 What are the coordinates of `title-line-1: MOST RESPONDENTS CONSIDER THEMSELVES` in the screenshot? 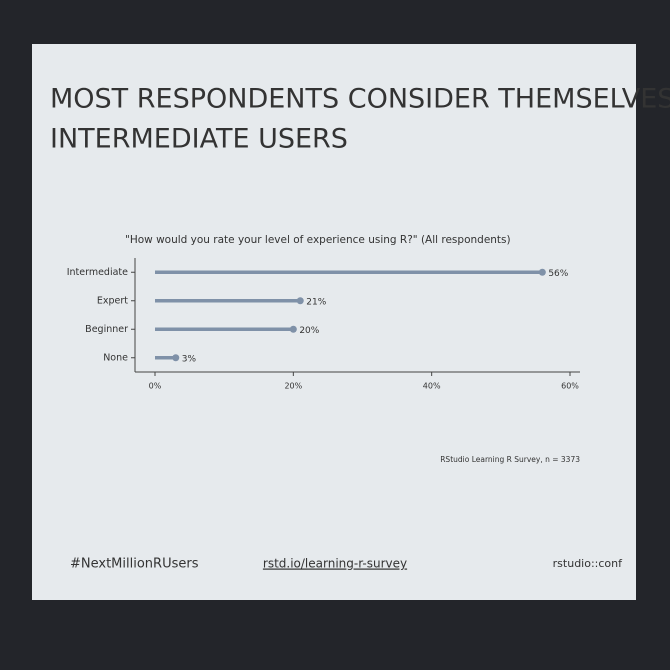 It's located at (360, 99).